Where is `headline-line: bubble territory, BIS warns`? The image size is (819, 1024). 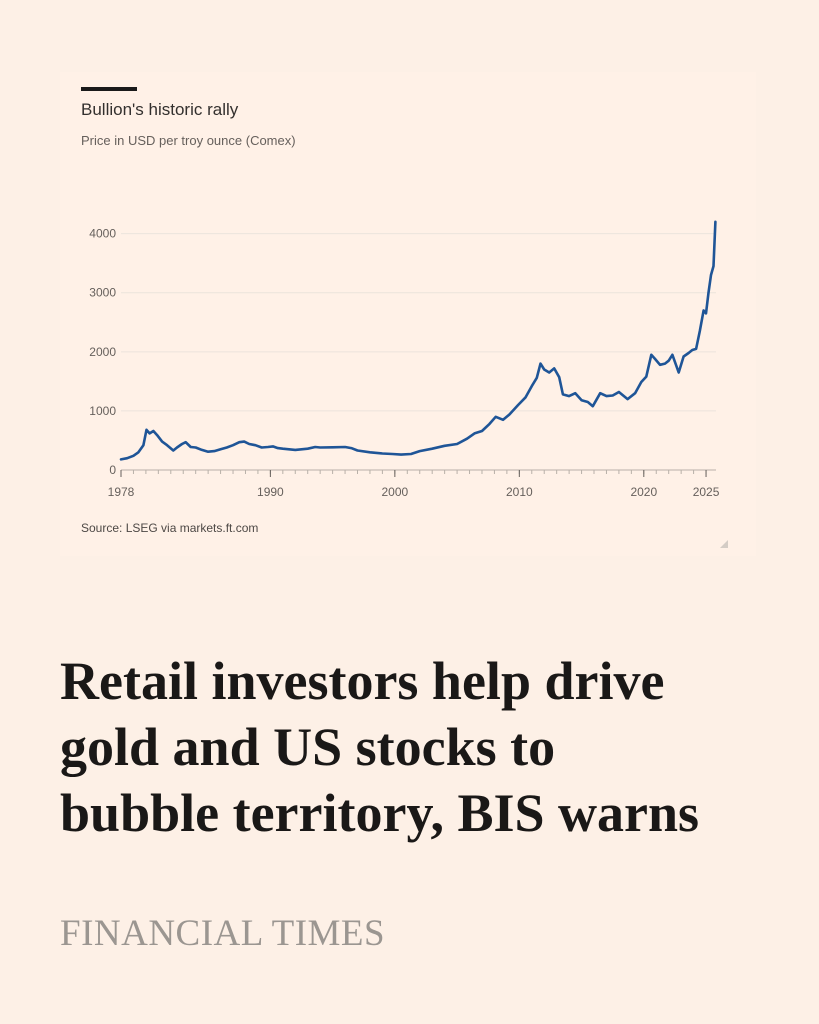 headline-line: bubble territory, BIS warns is located at coordinates (380, 813).